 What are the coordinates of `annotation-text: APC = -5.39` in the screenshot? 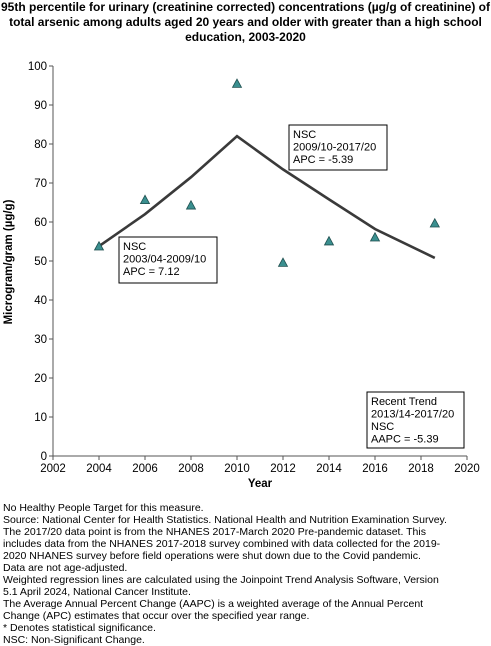 It's located at (323, 160).